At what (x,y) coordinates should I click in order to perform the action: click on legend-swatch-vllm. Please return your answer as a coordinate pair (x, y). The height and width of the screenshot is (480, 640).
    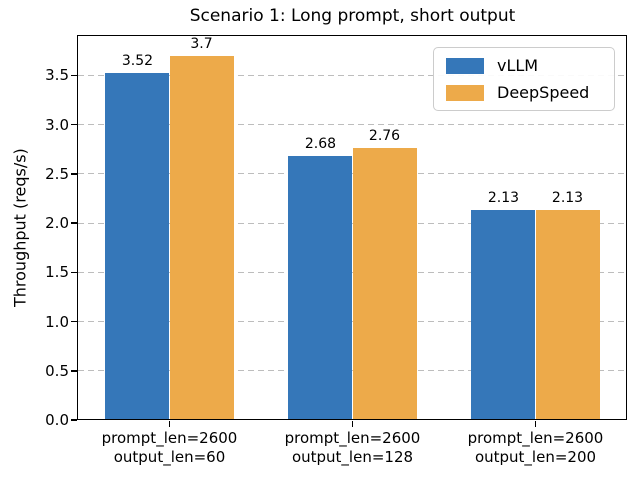
    Looking at the image, I should click on (465, 65).